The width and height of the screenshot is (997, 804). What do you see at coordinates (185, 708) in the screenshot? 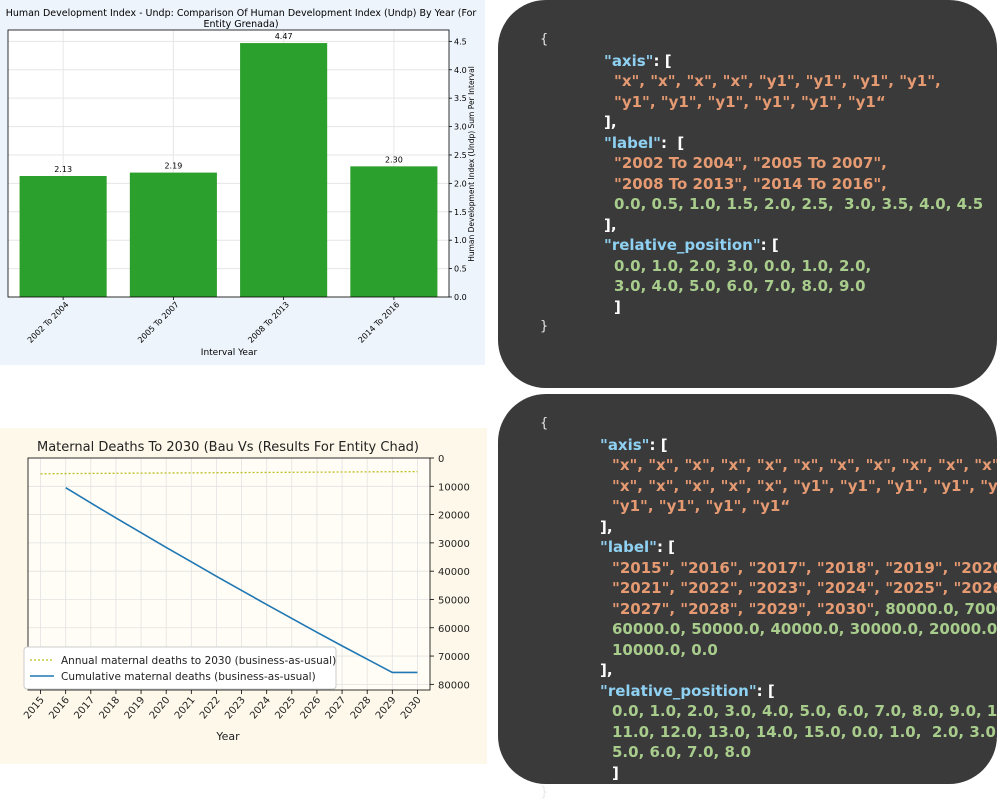
I see `x-tick-label: 2021` at bounding box center [185, 708].